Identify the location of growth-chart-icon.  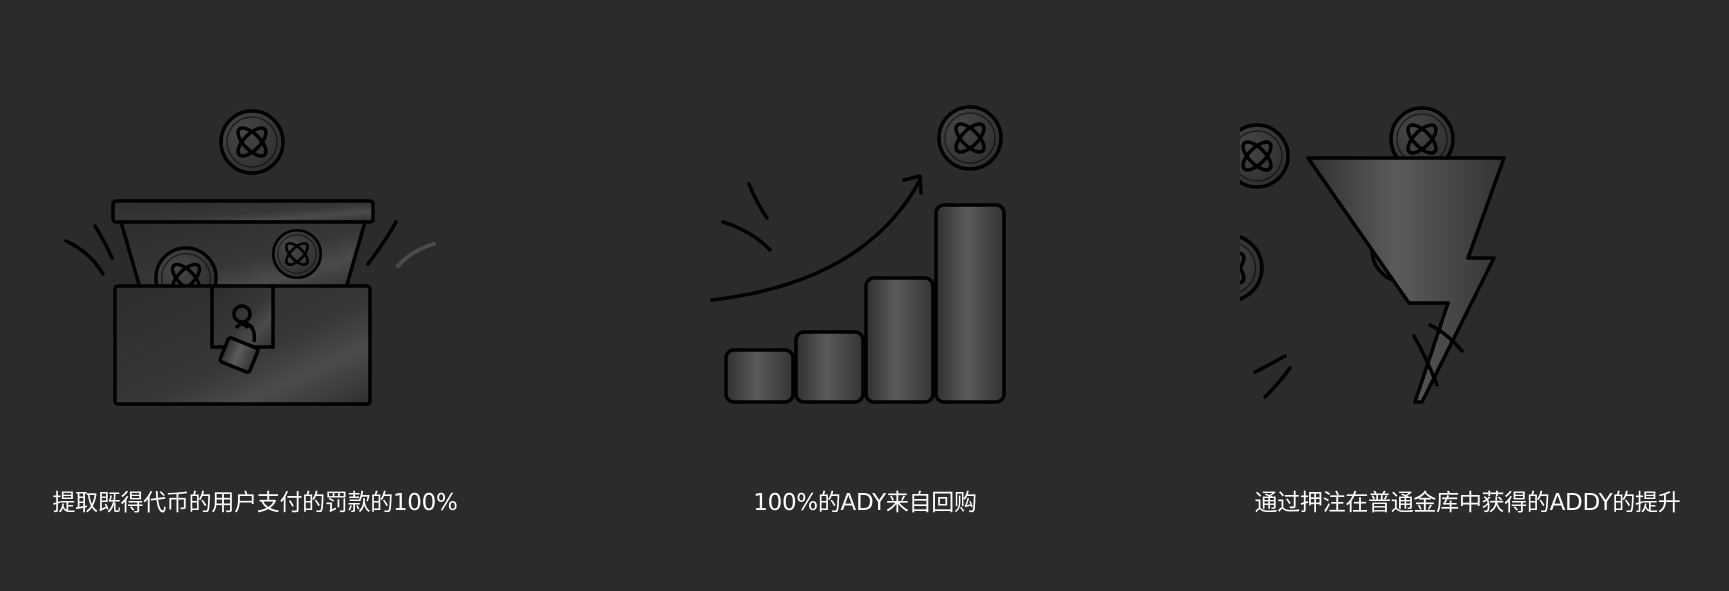
(858, 254).